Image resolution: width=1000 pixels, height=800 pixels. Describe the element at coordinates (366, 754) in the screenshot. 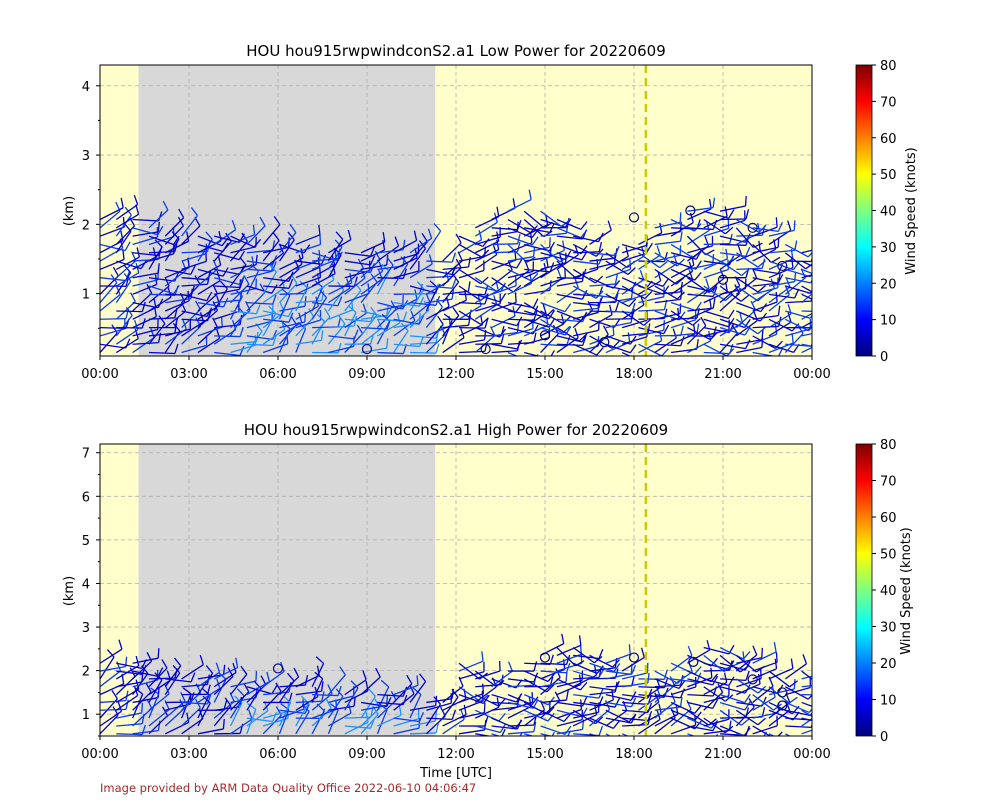

I see `x-tick-label: 09:00` at that location.